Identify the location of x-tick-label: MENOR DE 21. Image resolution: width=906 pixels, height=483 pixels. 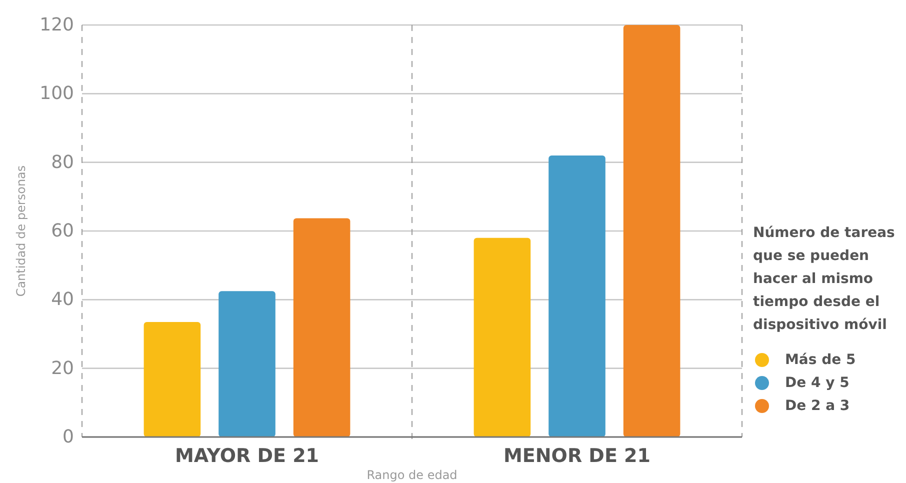
(577, 456).